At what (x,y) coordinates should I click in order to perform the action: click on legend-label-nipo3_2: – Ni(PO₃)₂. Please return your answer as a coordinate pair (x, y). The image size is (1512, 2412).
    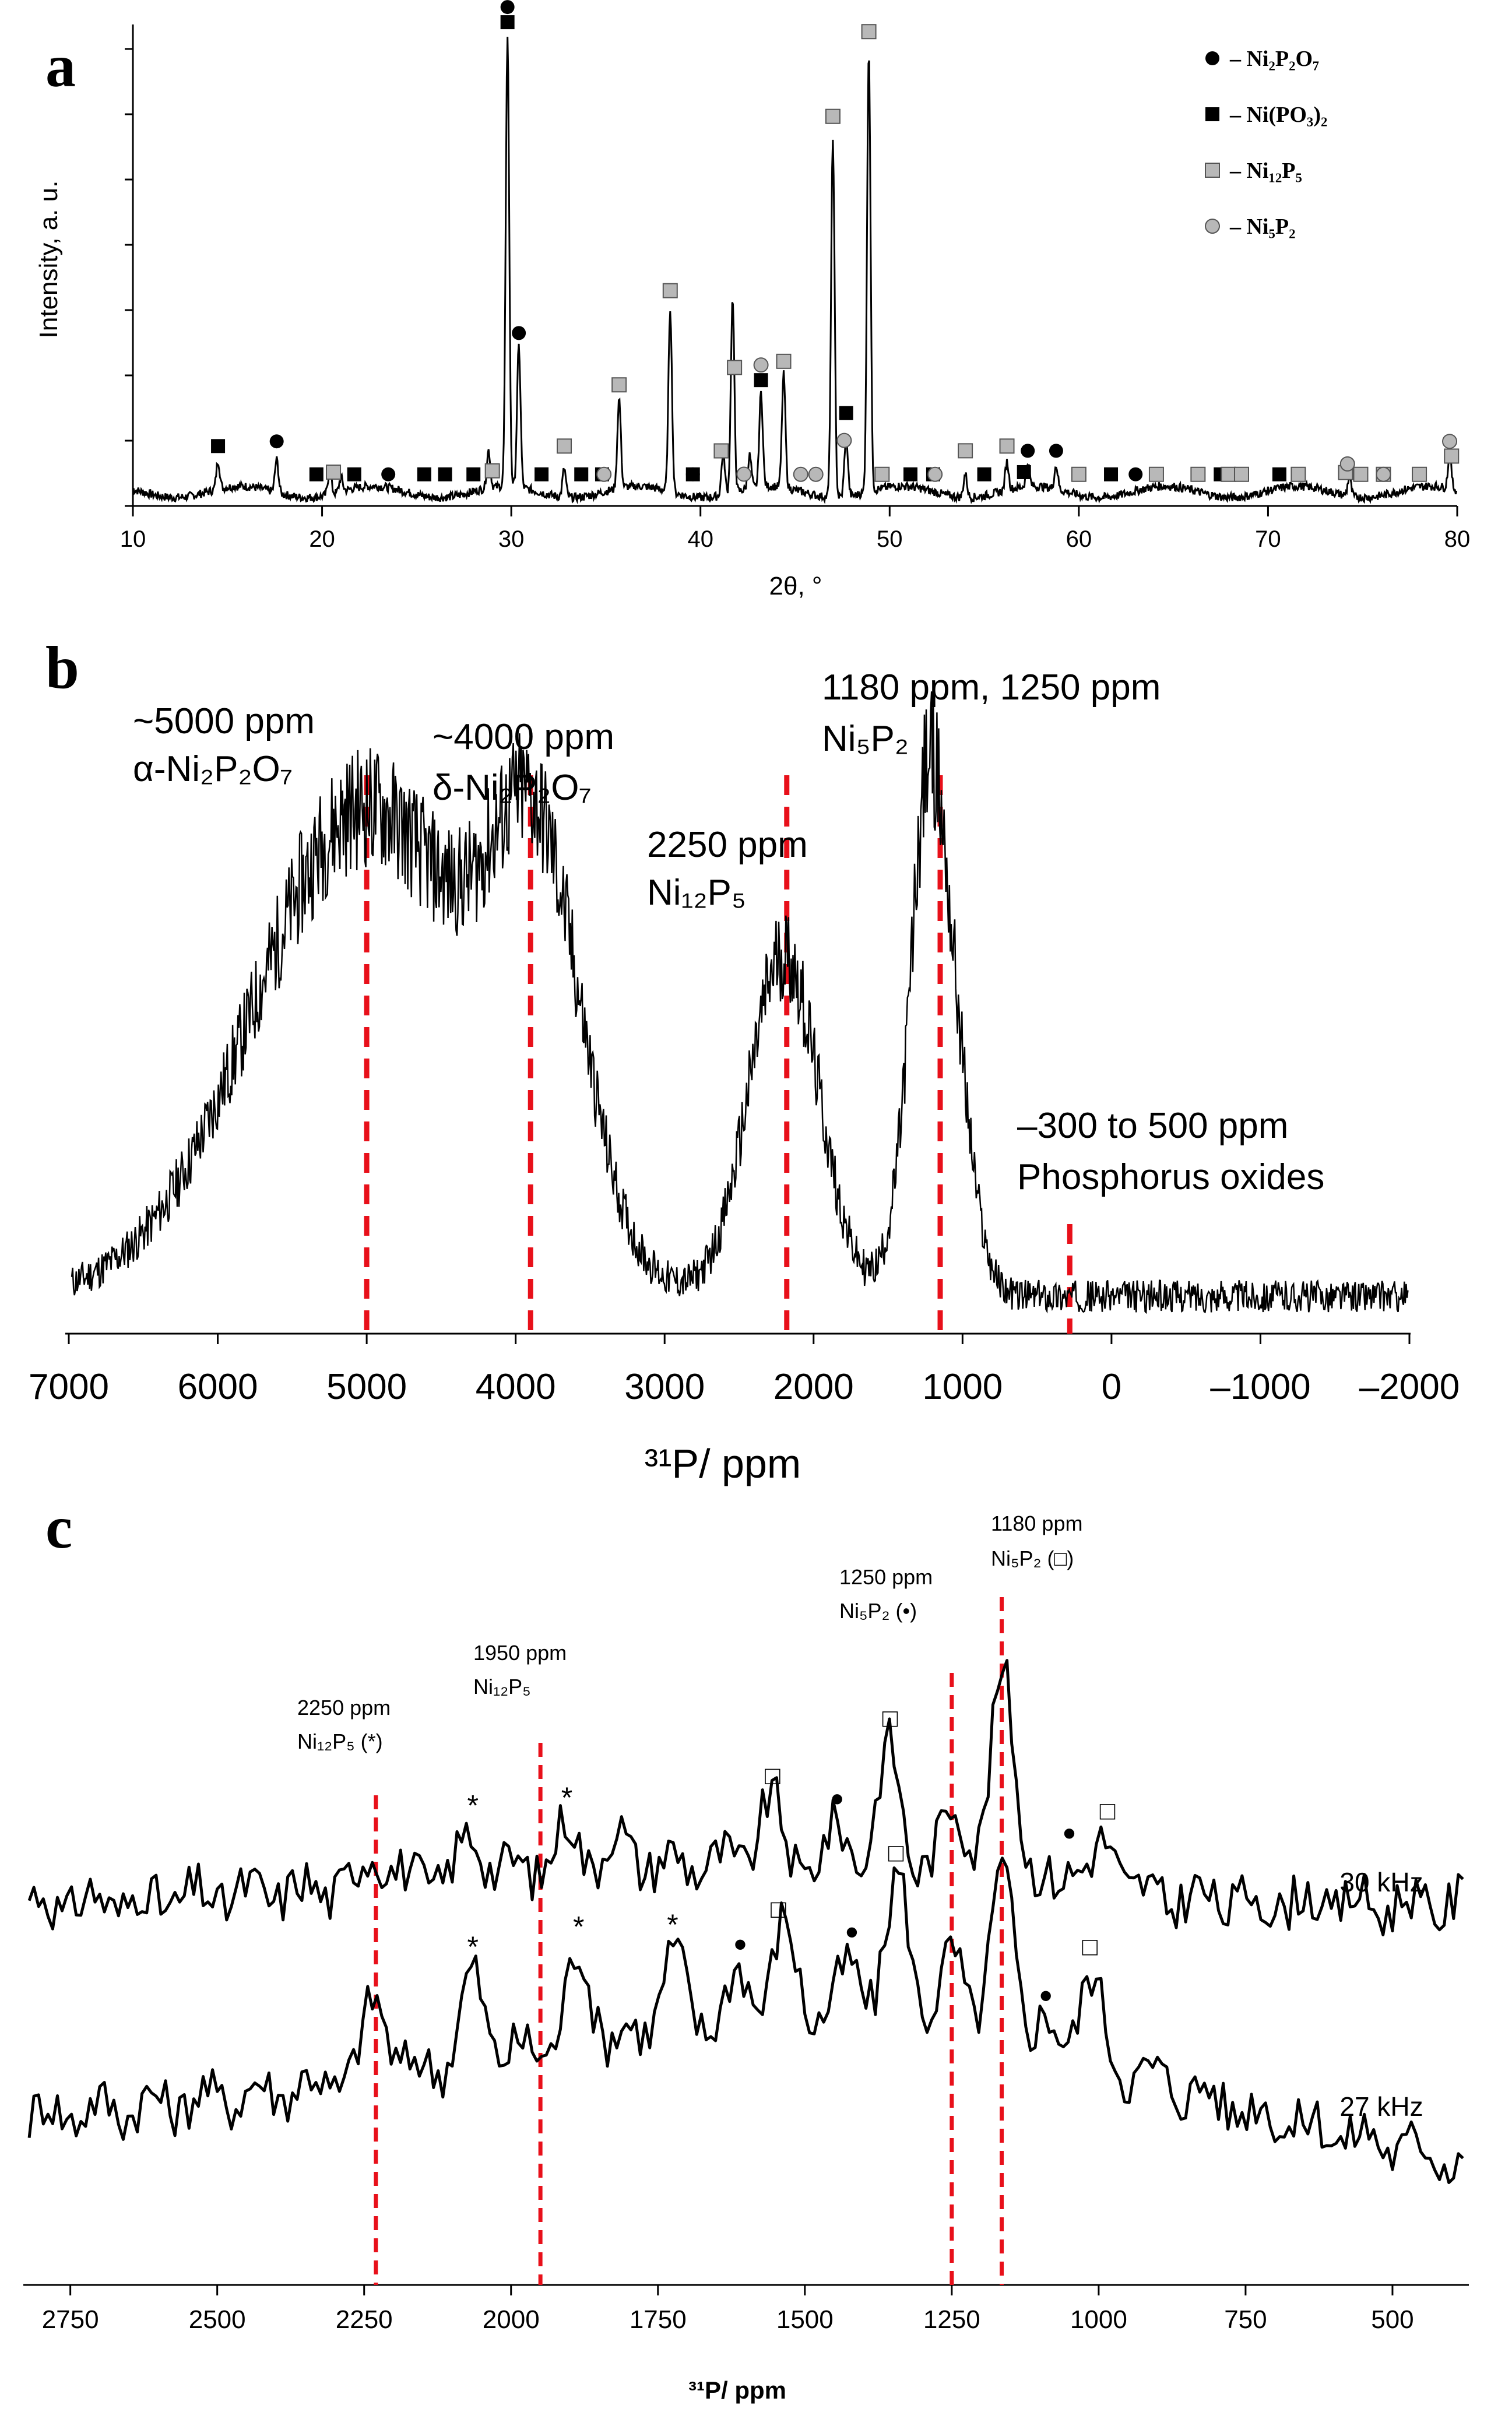
    Looking at the image, I should click on (1278, 115).